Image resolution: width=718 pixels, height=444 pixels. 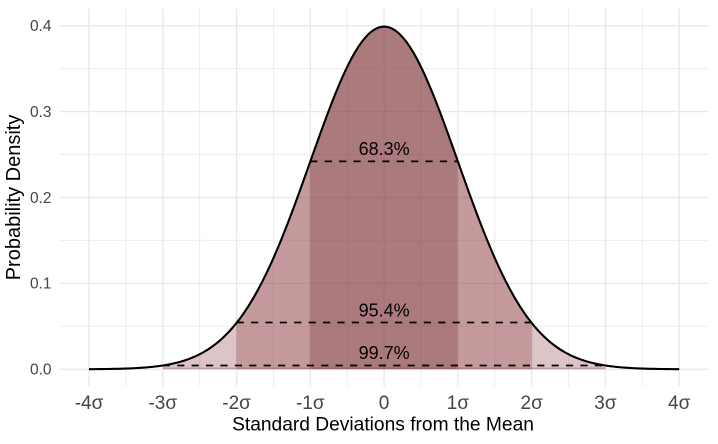 I want to click on svg-text: 0.2, so click(x=41, y=198).